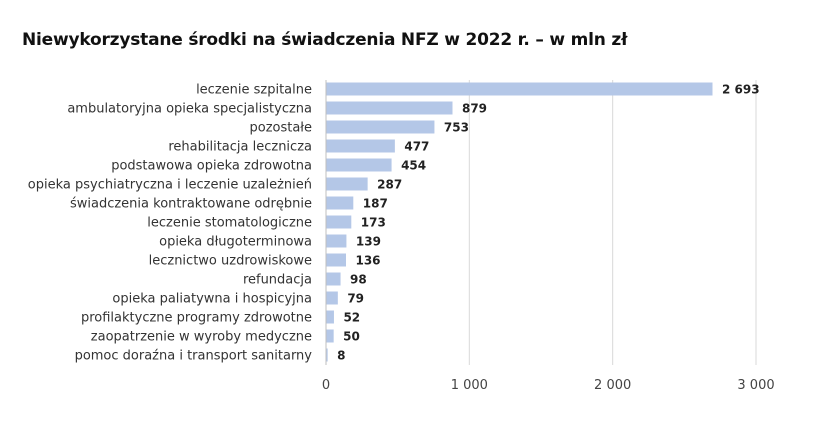  What do you see at coordinates (351, 337) in the screenshot?
I see `data-label: 50` at bounding box center [351, 337].